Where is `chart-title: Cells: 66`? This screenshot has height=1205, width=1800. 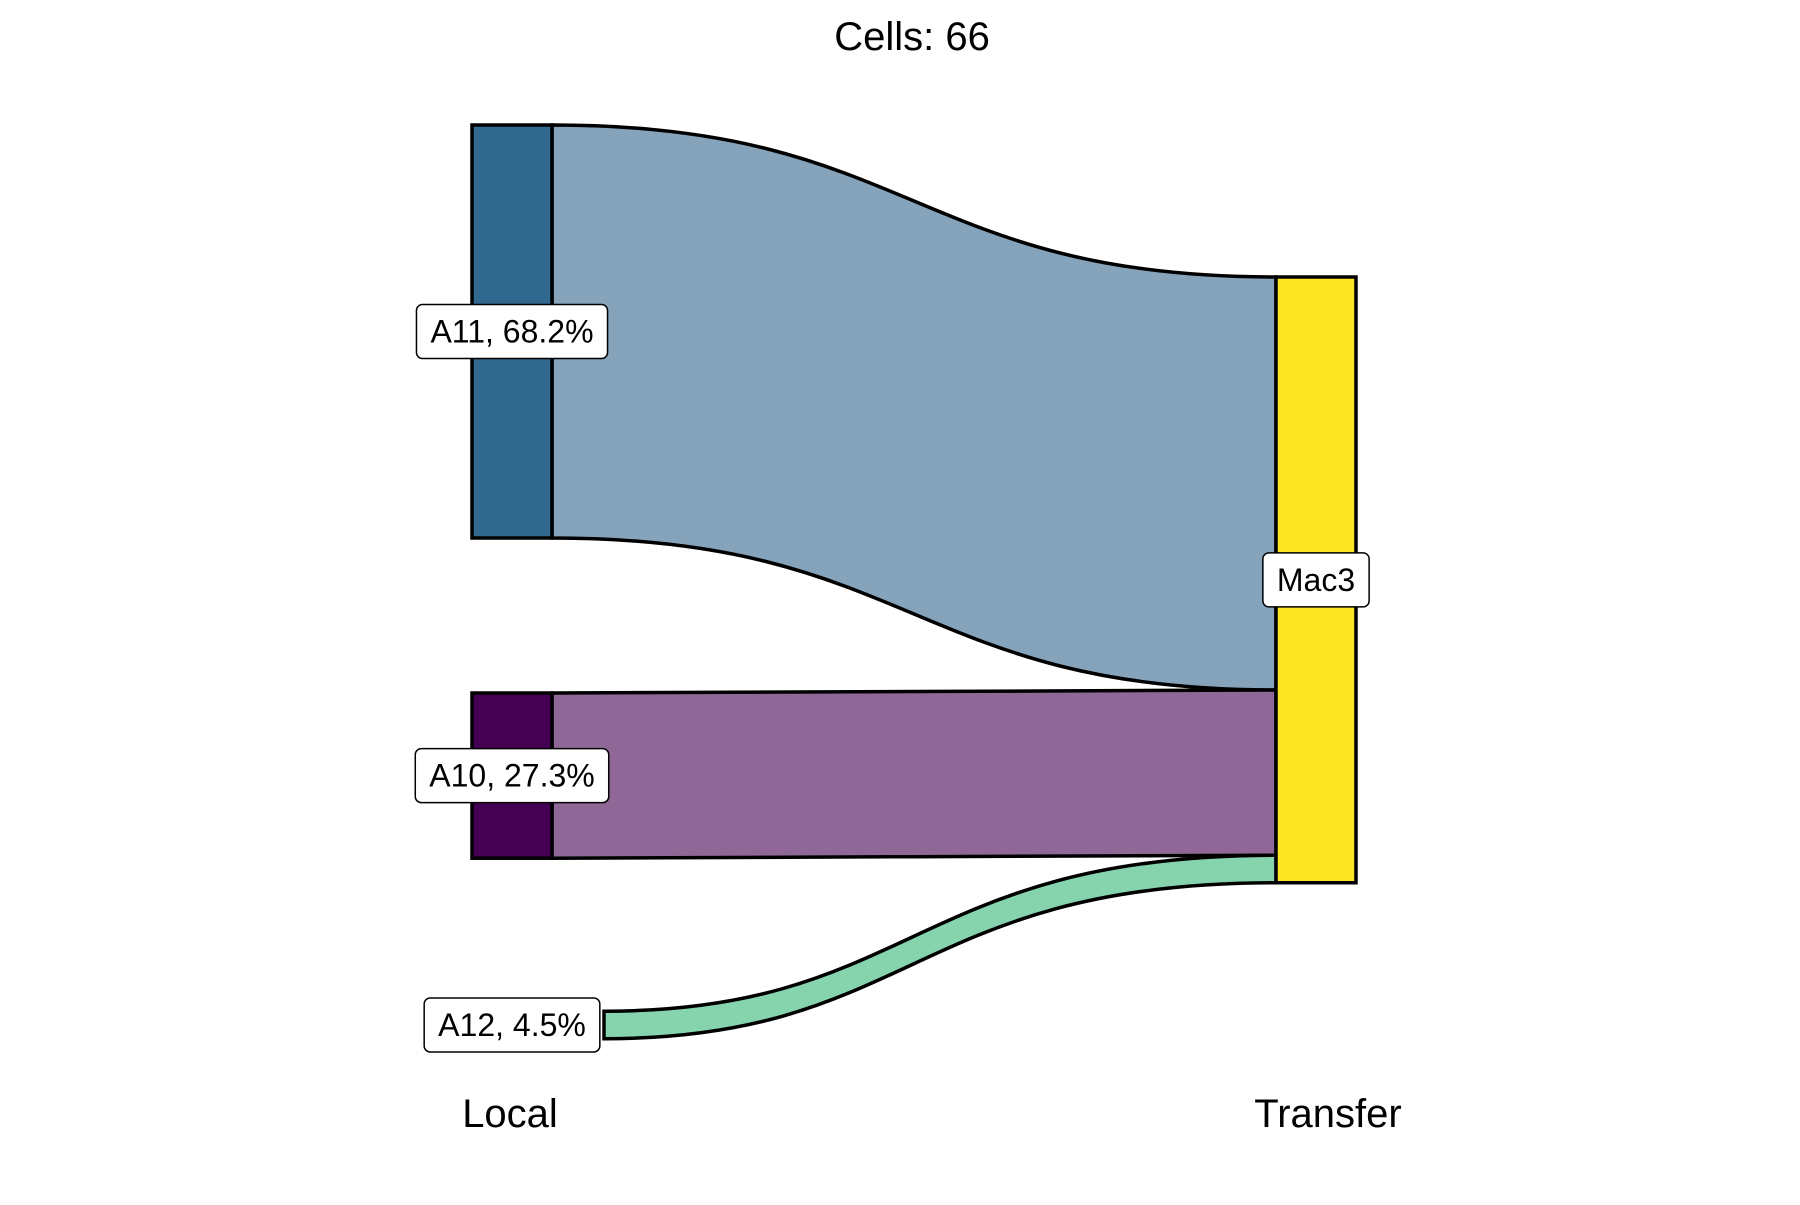
chart-title: Cells: 66 is located at coordinates (912, 37).